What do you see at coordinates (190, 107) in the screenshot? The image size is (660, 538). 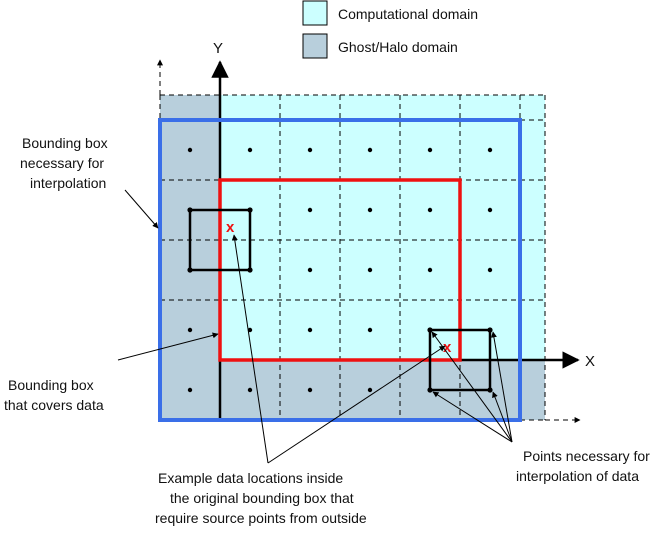 I see `ghost-domain-top-strip` at bounding box center [190, 107].